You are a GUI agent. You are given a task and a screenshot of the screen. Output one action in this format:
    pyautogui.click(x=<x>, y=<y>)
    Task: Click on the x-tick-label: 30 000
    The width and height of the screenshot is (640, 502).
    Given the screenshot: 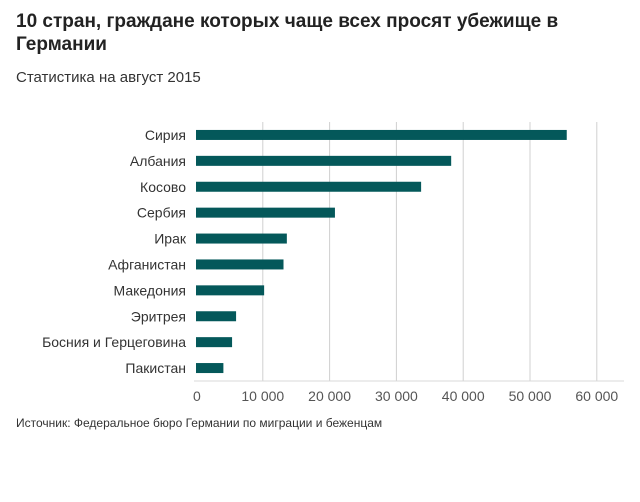 What is the action you would take?
    pyautogui.click(x=396, y=396)
    